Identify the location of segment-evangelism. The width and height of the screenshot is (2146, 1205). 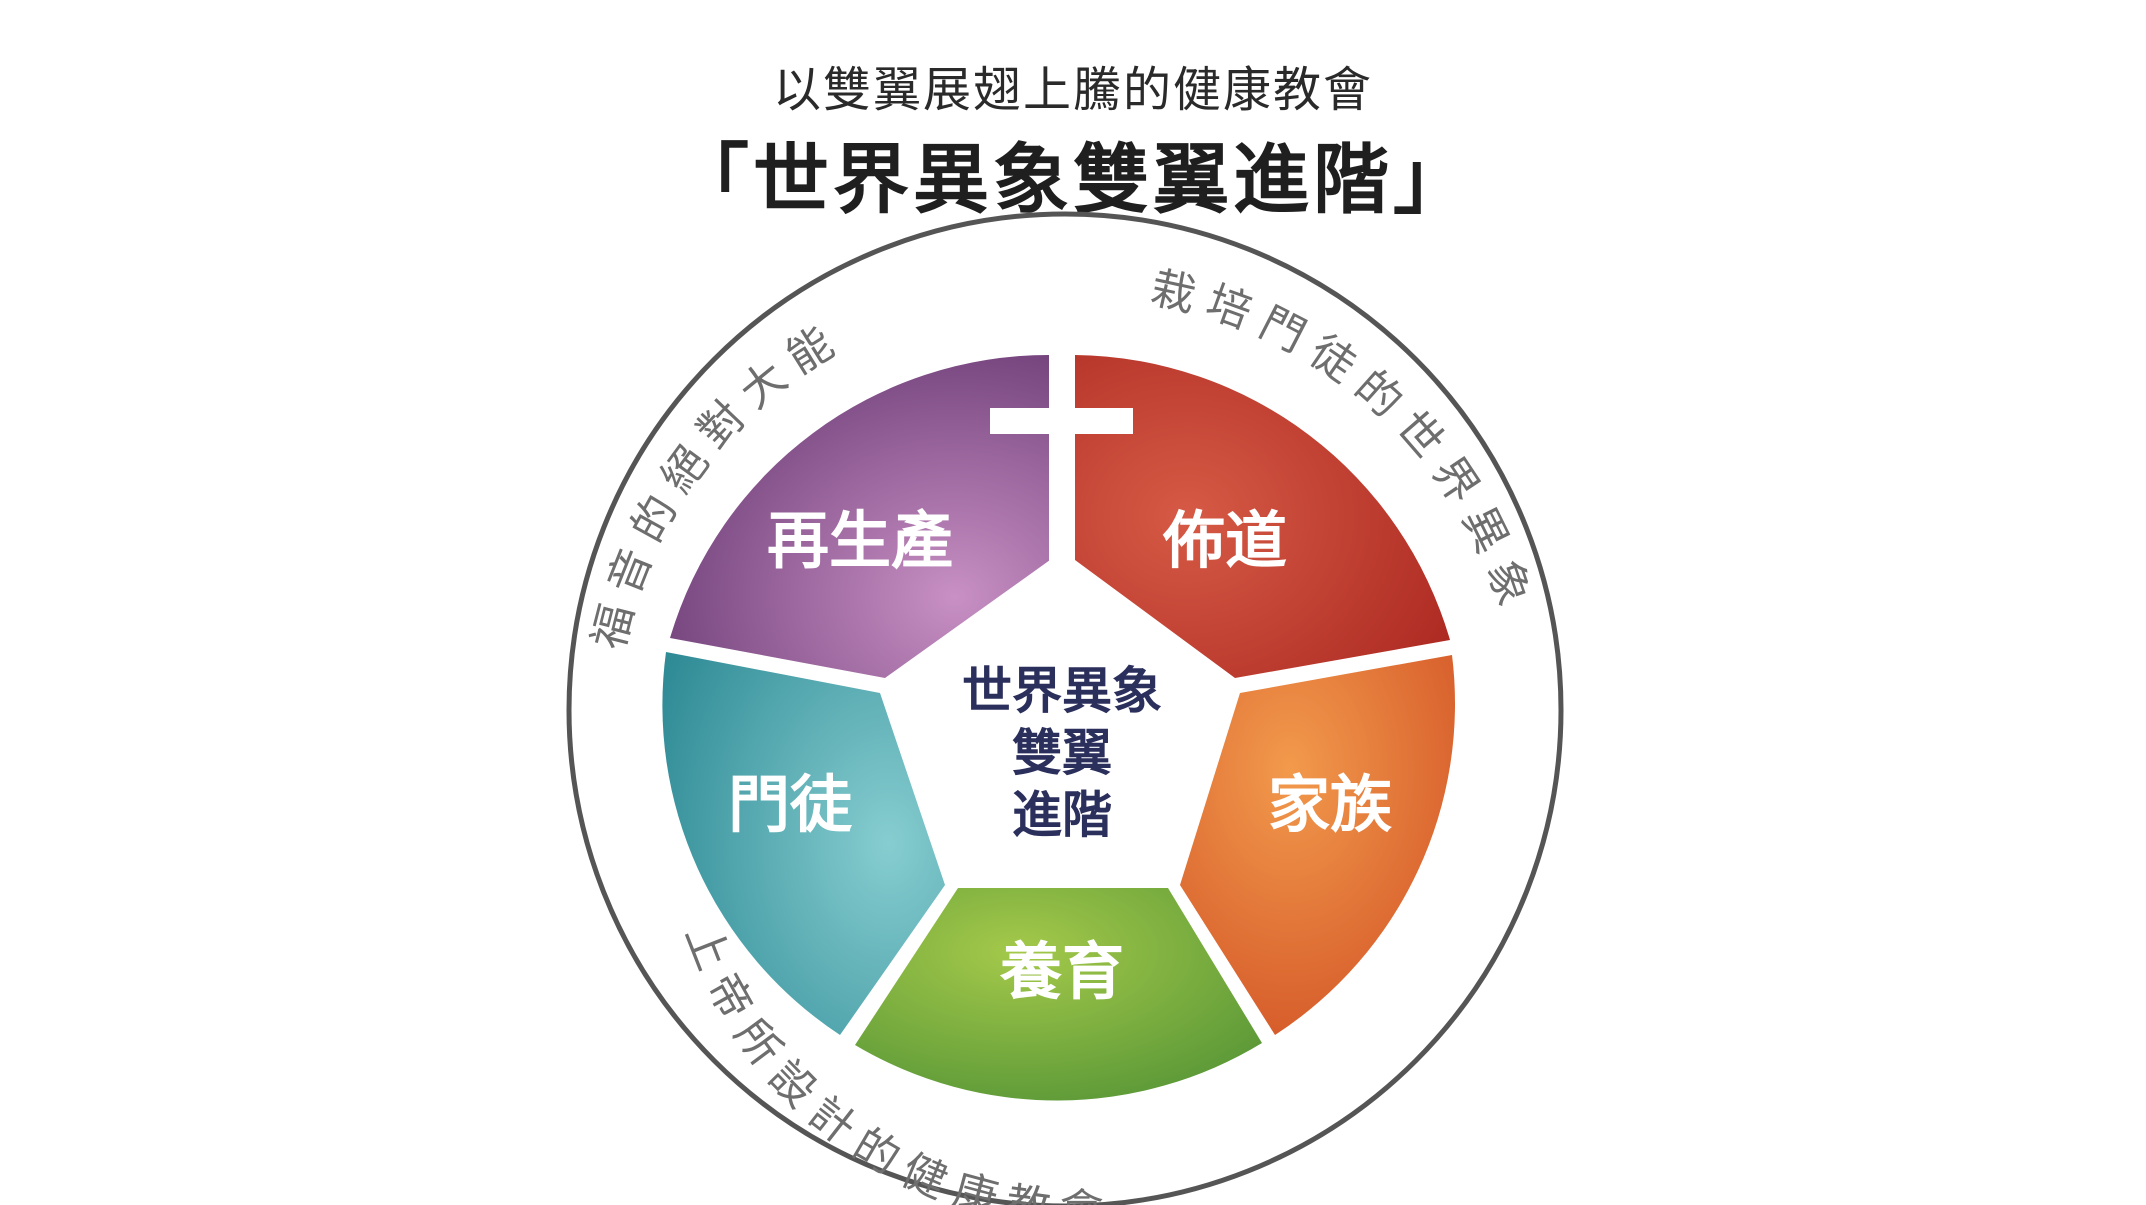
(1262, 516).